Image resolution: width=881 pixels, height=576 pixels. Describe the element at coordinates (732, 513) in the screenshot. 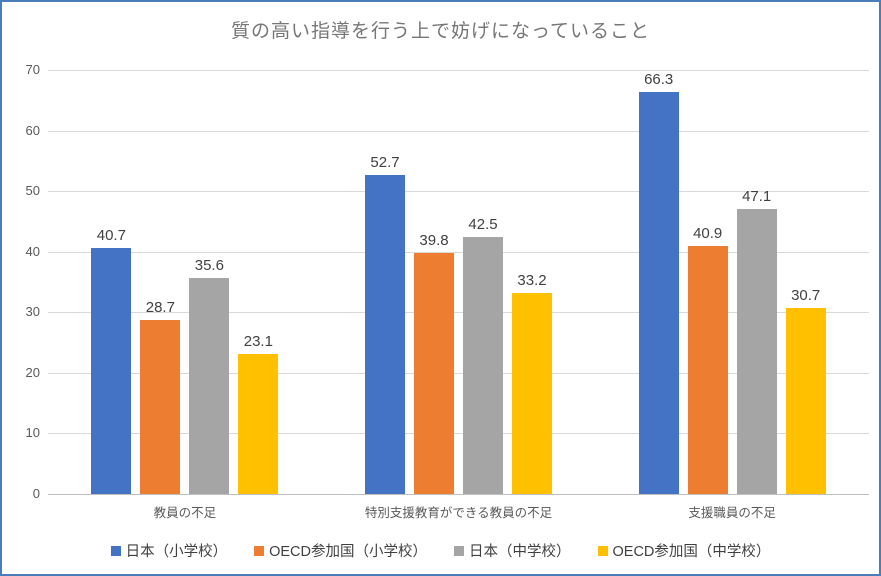

I see `category-label: 支援職員の不足` at that location.